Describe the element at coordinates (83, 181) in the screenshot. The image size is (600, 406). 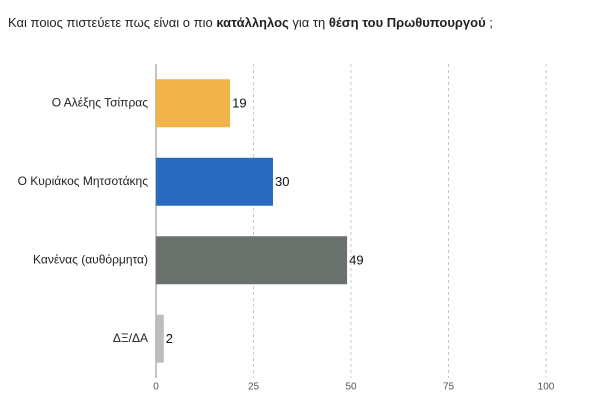
I see `y-tick-label: Ο Κυριάκος Μητσοτάκης` at that location.